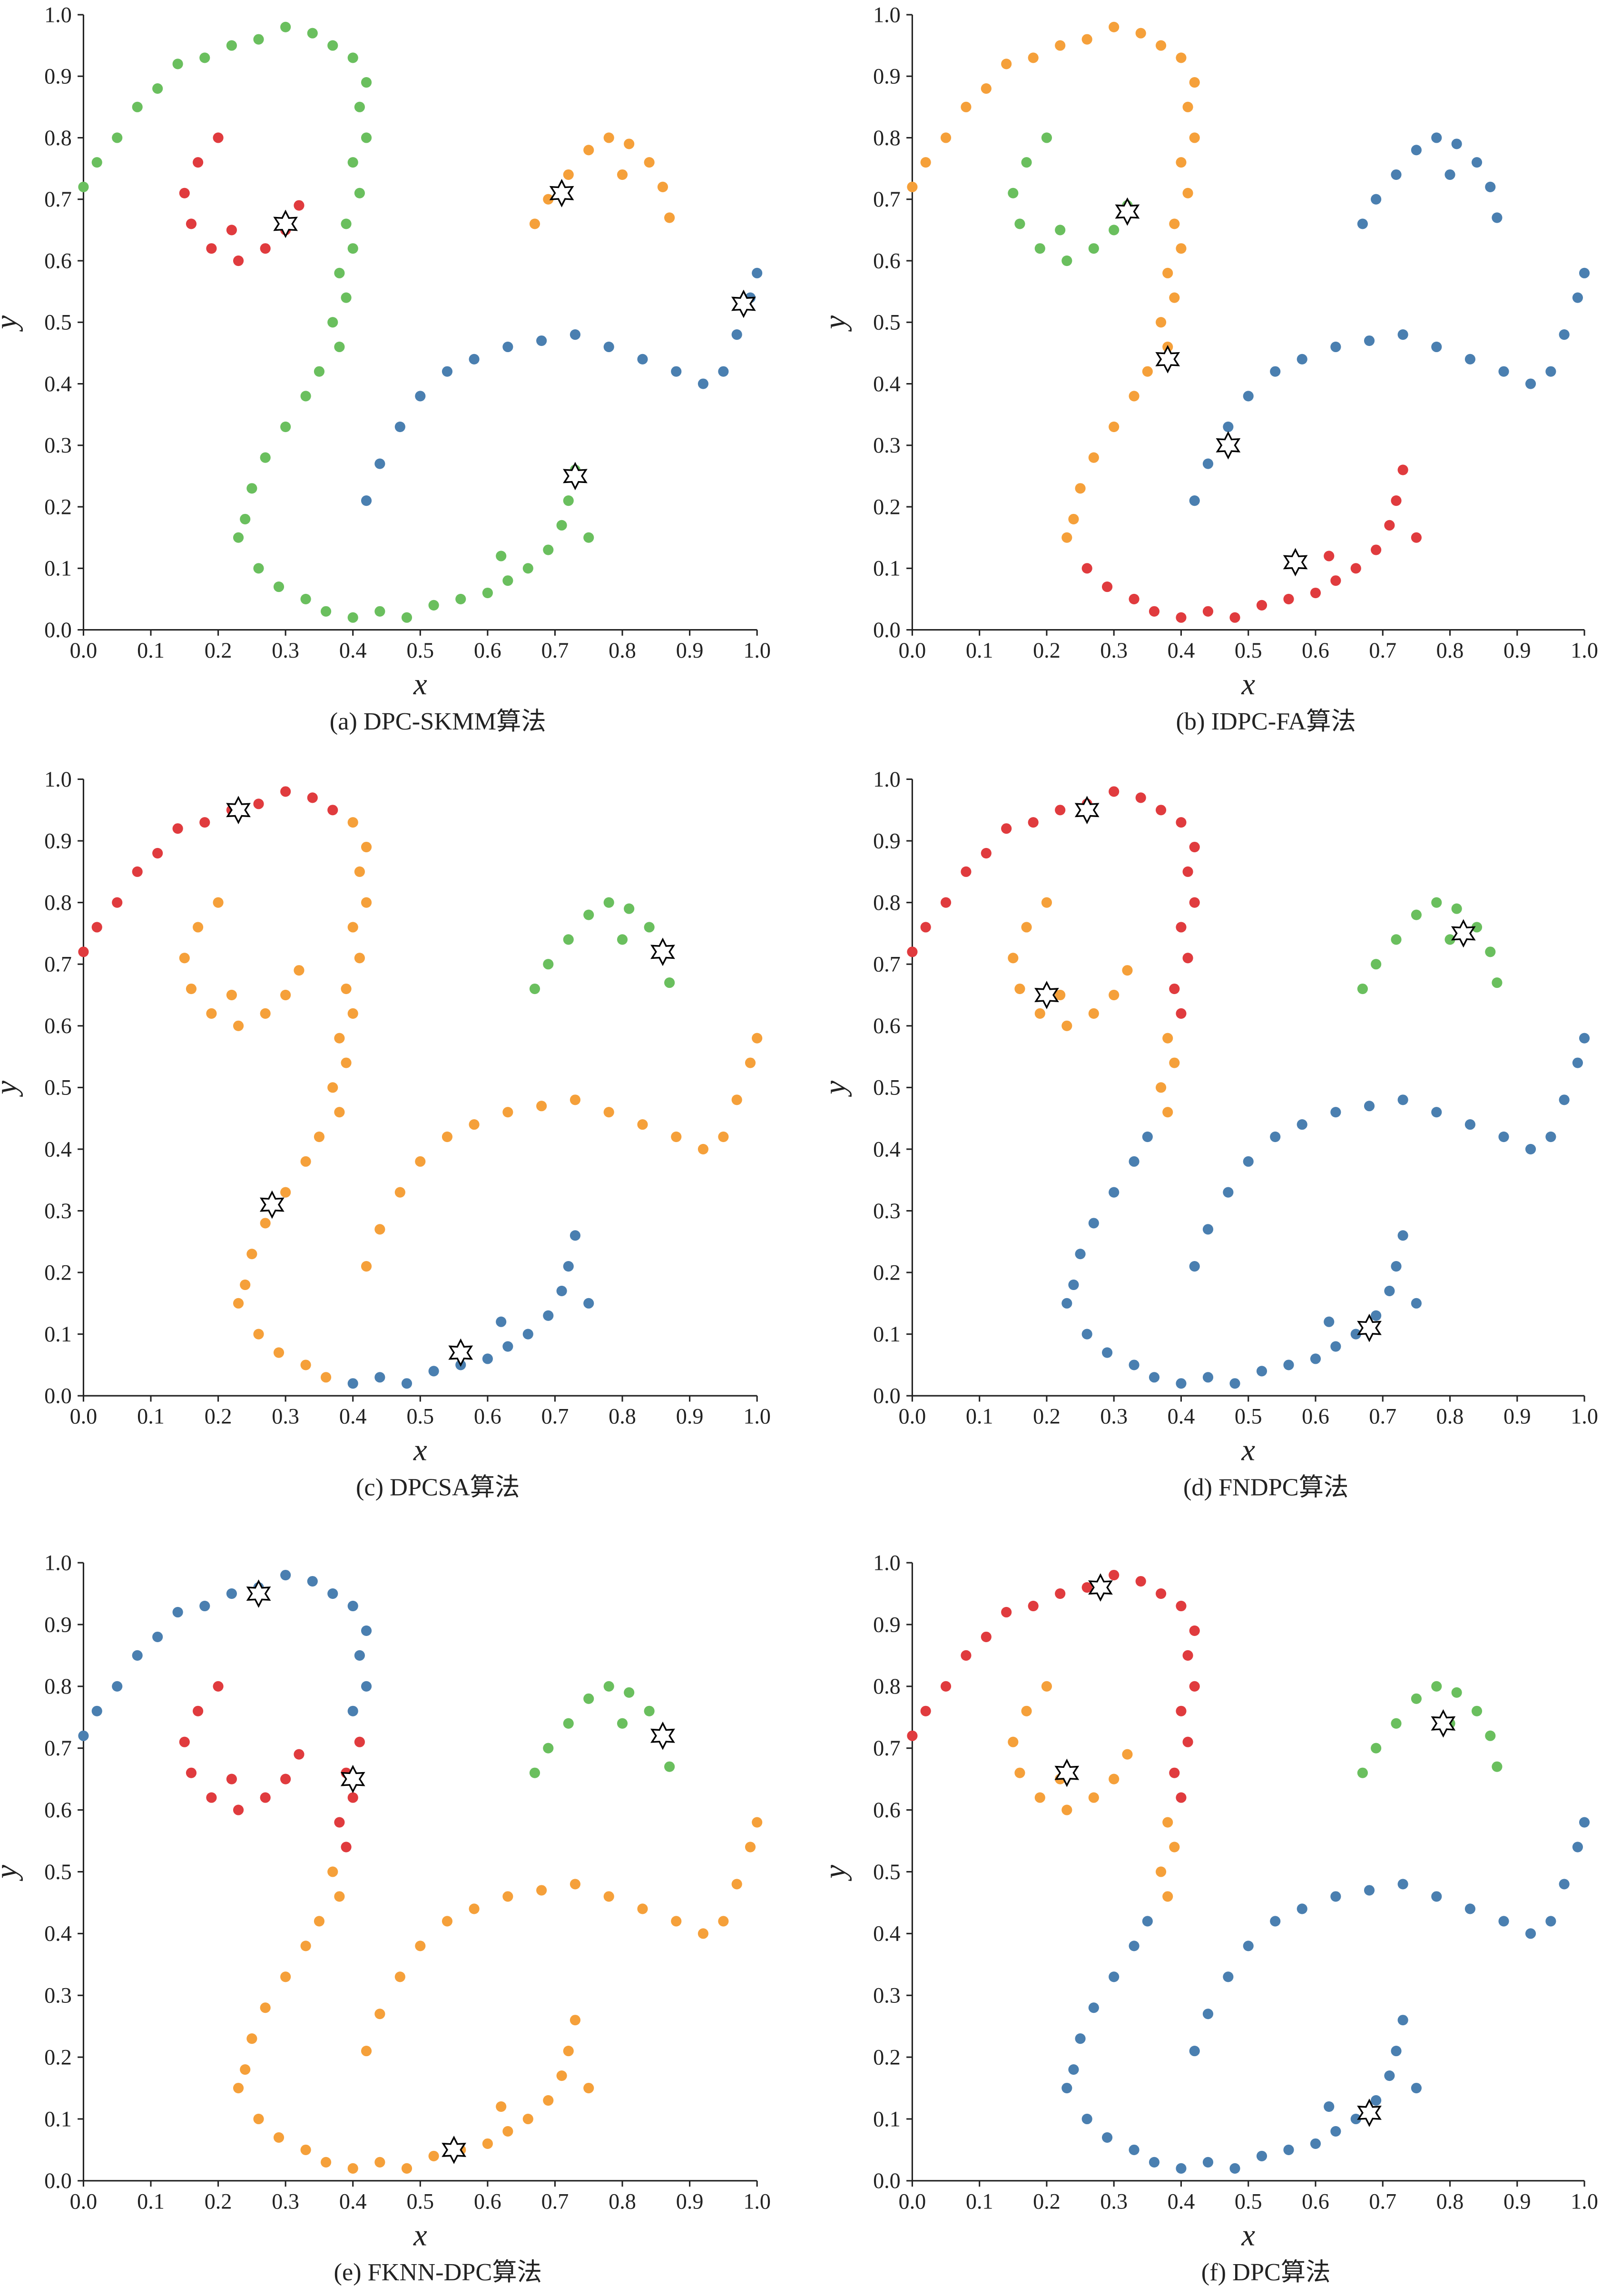  I want to click on caption: (b) IDPC-FA算法, so click(1266, 721).